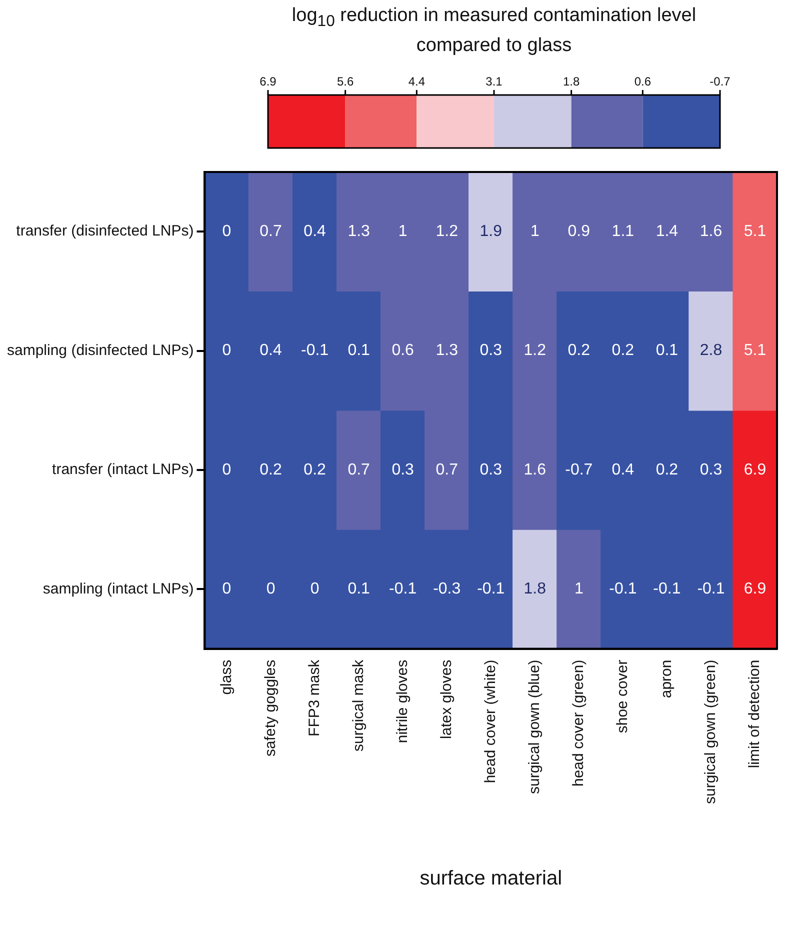  What do you see at coordinates (105, 231) in the screenshot?
I see `y-tick-label: transfer (disinfected LNPs)` at bounding box center [105, 231].